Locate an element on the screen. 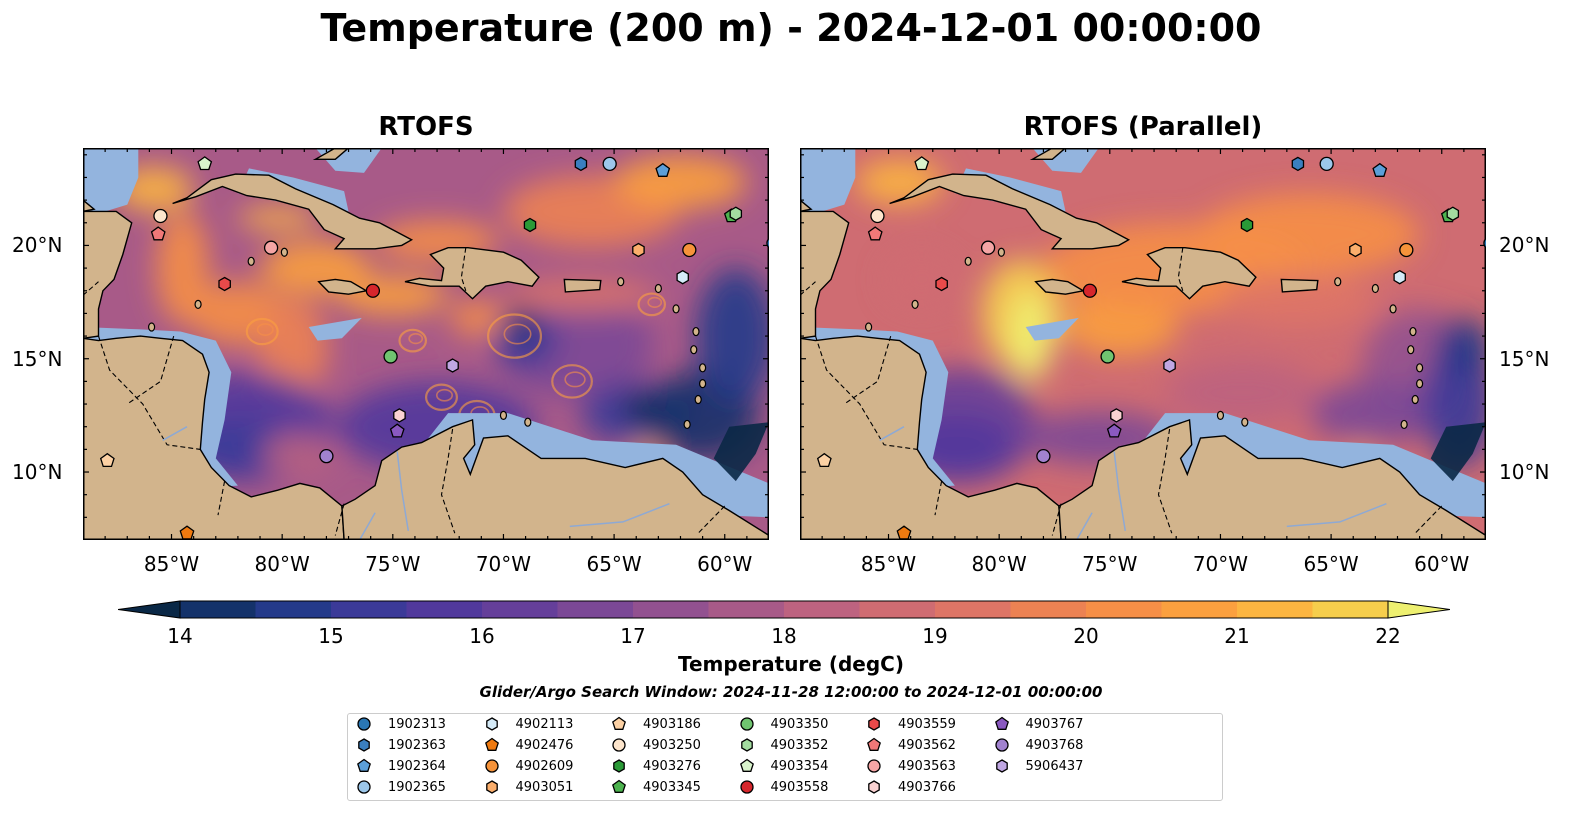 This screenshot has width=1582, height=827. lat-tick-label-left: 20°N is located at coordinates (37, 245).